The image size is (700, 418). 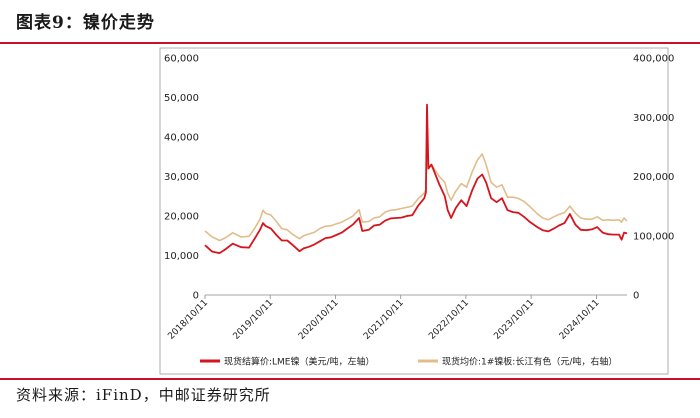 I want to click on y-right-tick-label: 300,000, so click(x=653, y=118).